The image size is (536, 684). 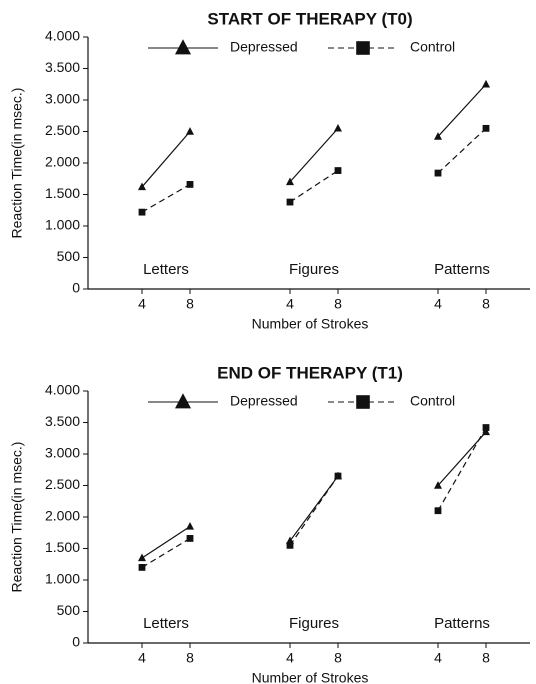 What do you see at coordinates (310, 372) in the screenshot?
I see `chart-title: END OF THERAPY (T1)` at bounding box center [310, 372].